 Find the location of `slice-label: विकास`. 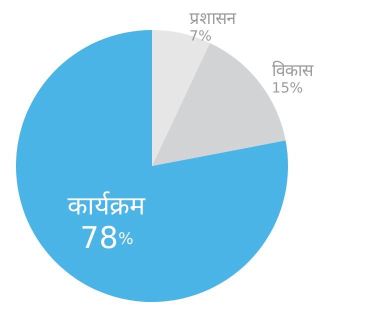

slice-label: विकास is located at coordinates (293, 70).